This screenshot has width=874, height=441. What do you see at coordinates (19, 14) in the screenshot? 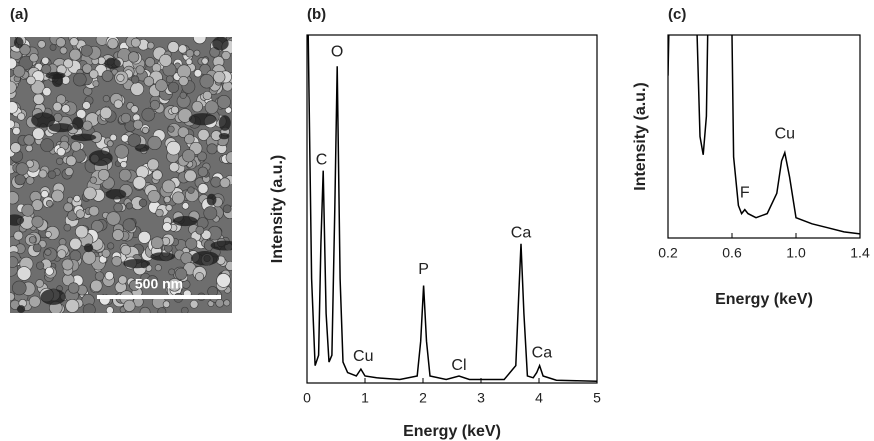
I see `panel-label: (a)` at bounding box center [19, 14].